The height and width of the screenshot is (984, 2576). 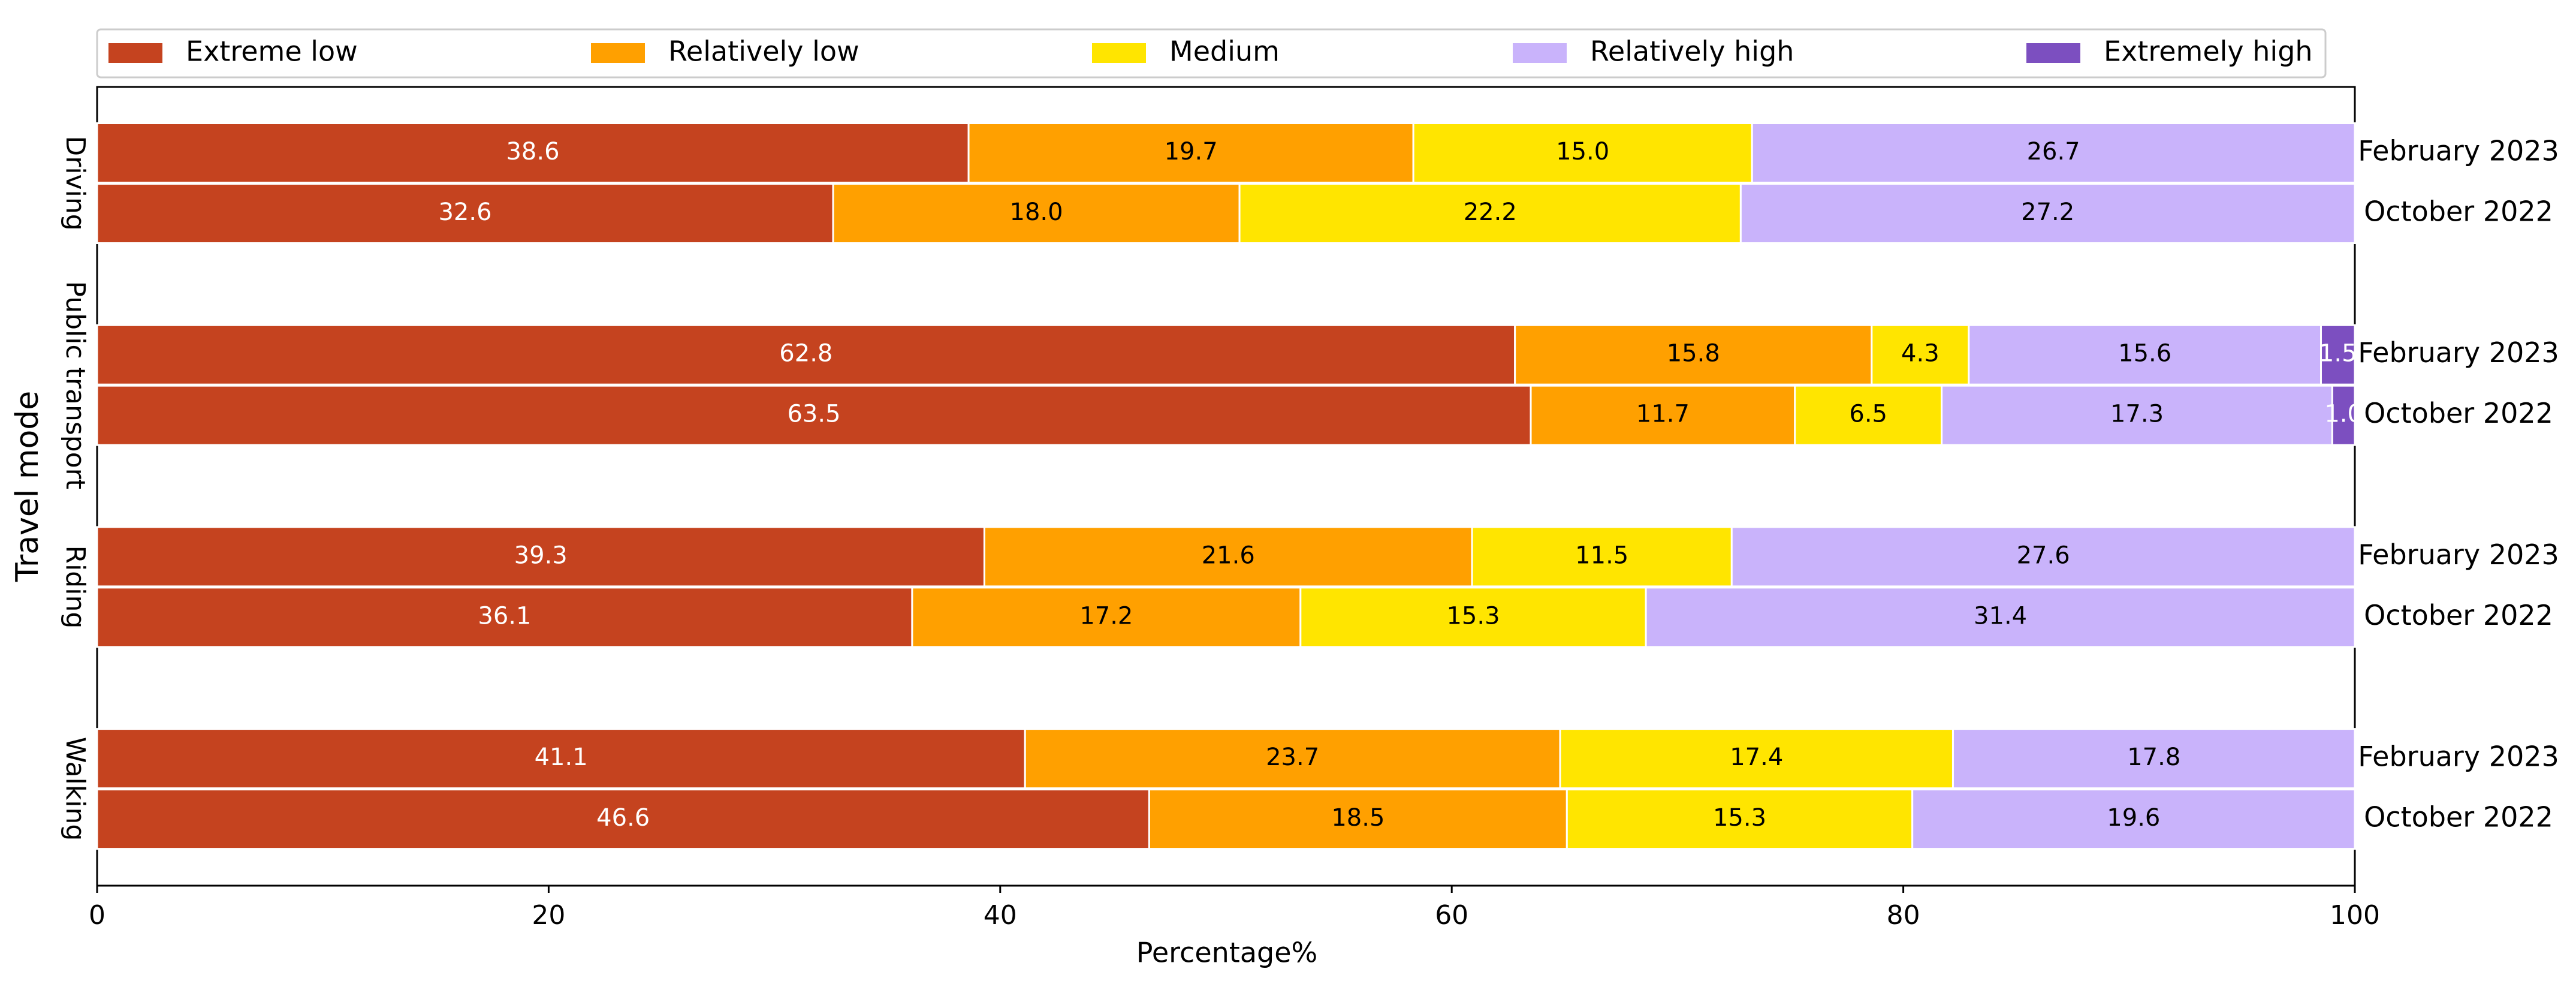 I want to click on value-label: 1.0, so click(x=2343, y=414).